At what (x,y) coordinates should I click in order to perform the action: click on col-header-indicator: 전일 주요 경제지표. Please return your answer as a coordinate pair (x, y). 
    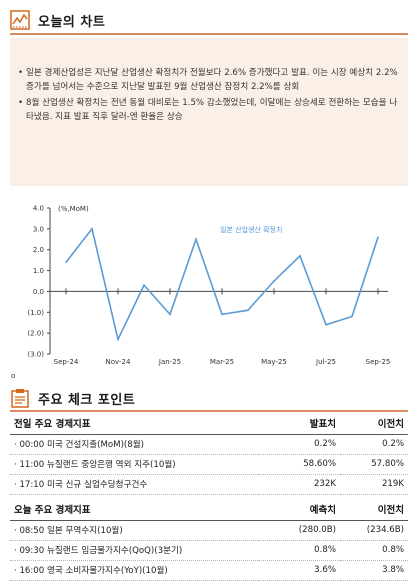
    Looking at the image, I should click on (134, 423).